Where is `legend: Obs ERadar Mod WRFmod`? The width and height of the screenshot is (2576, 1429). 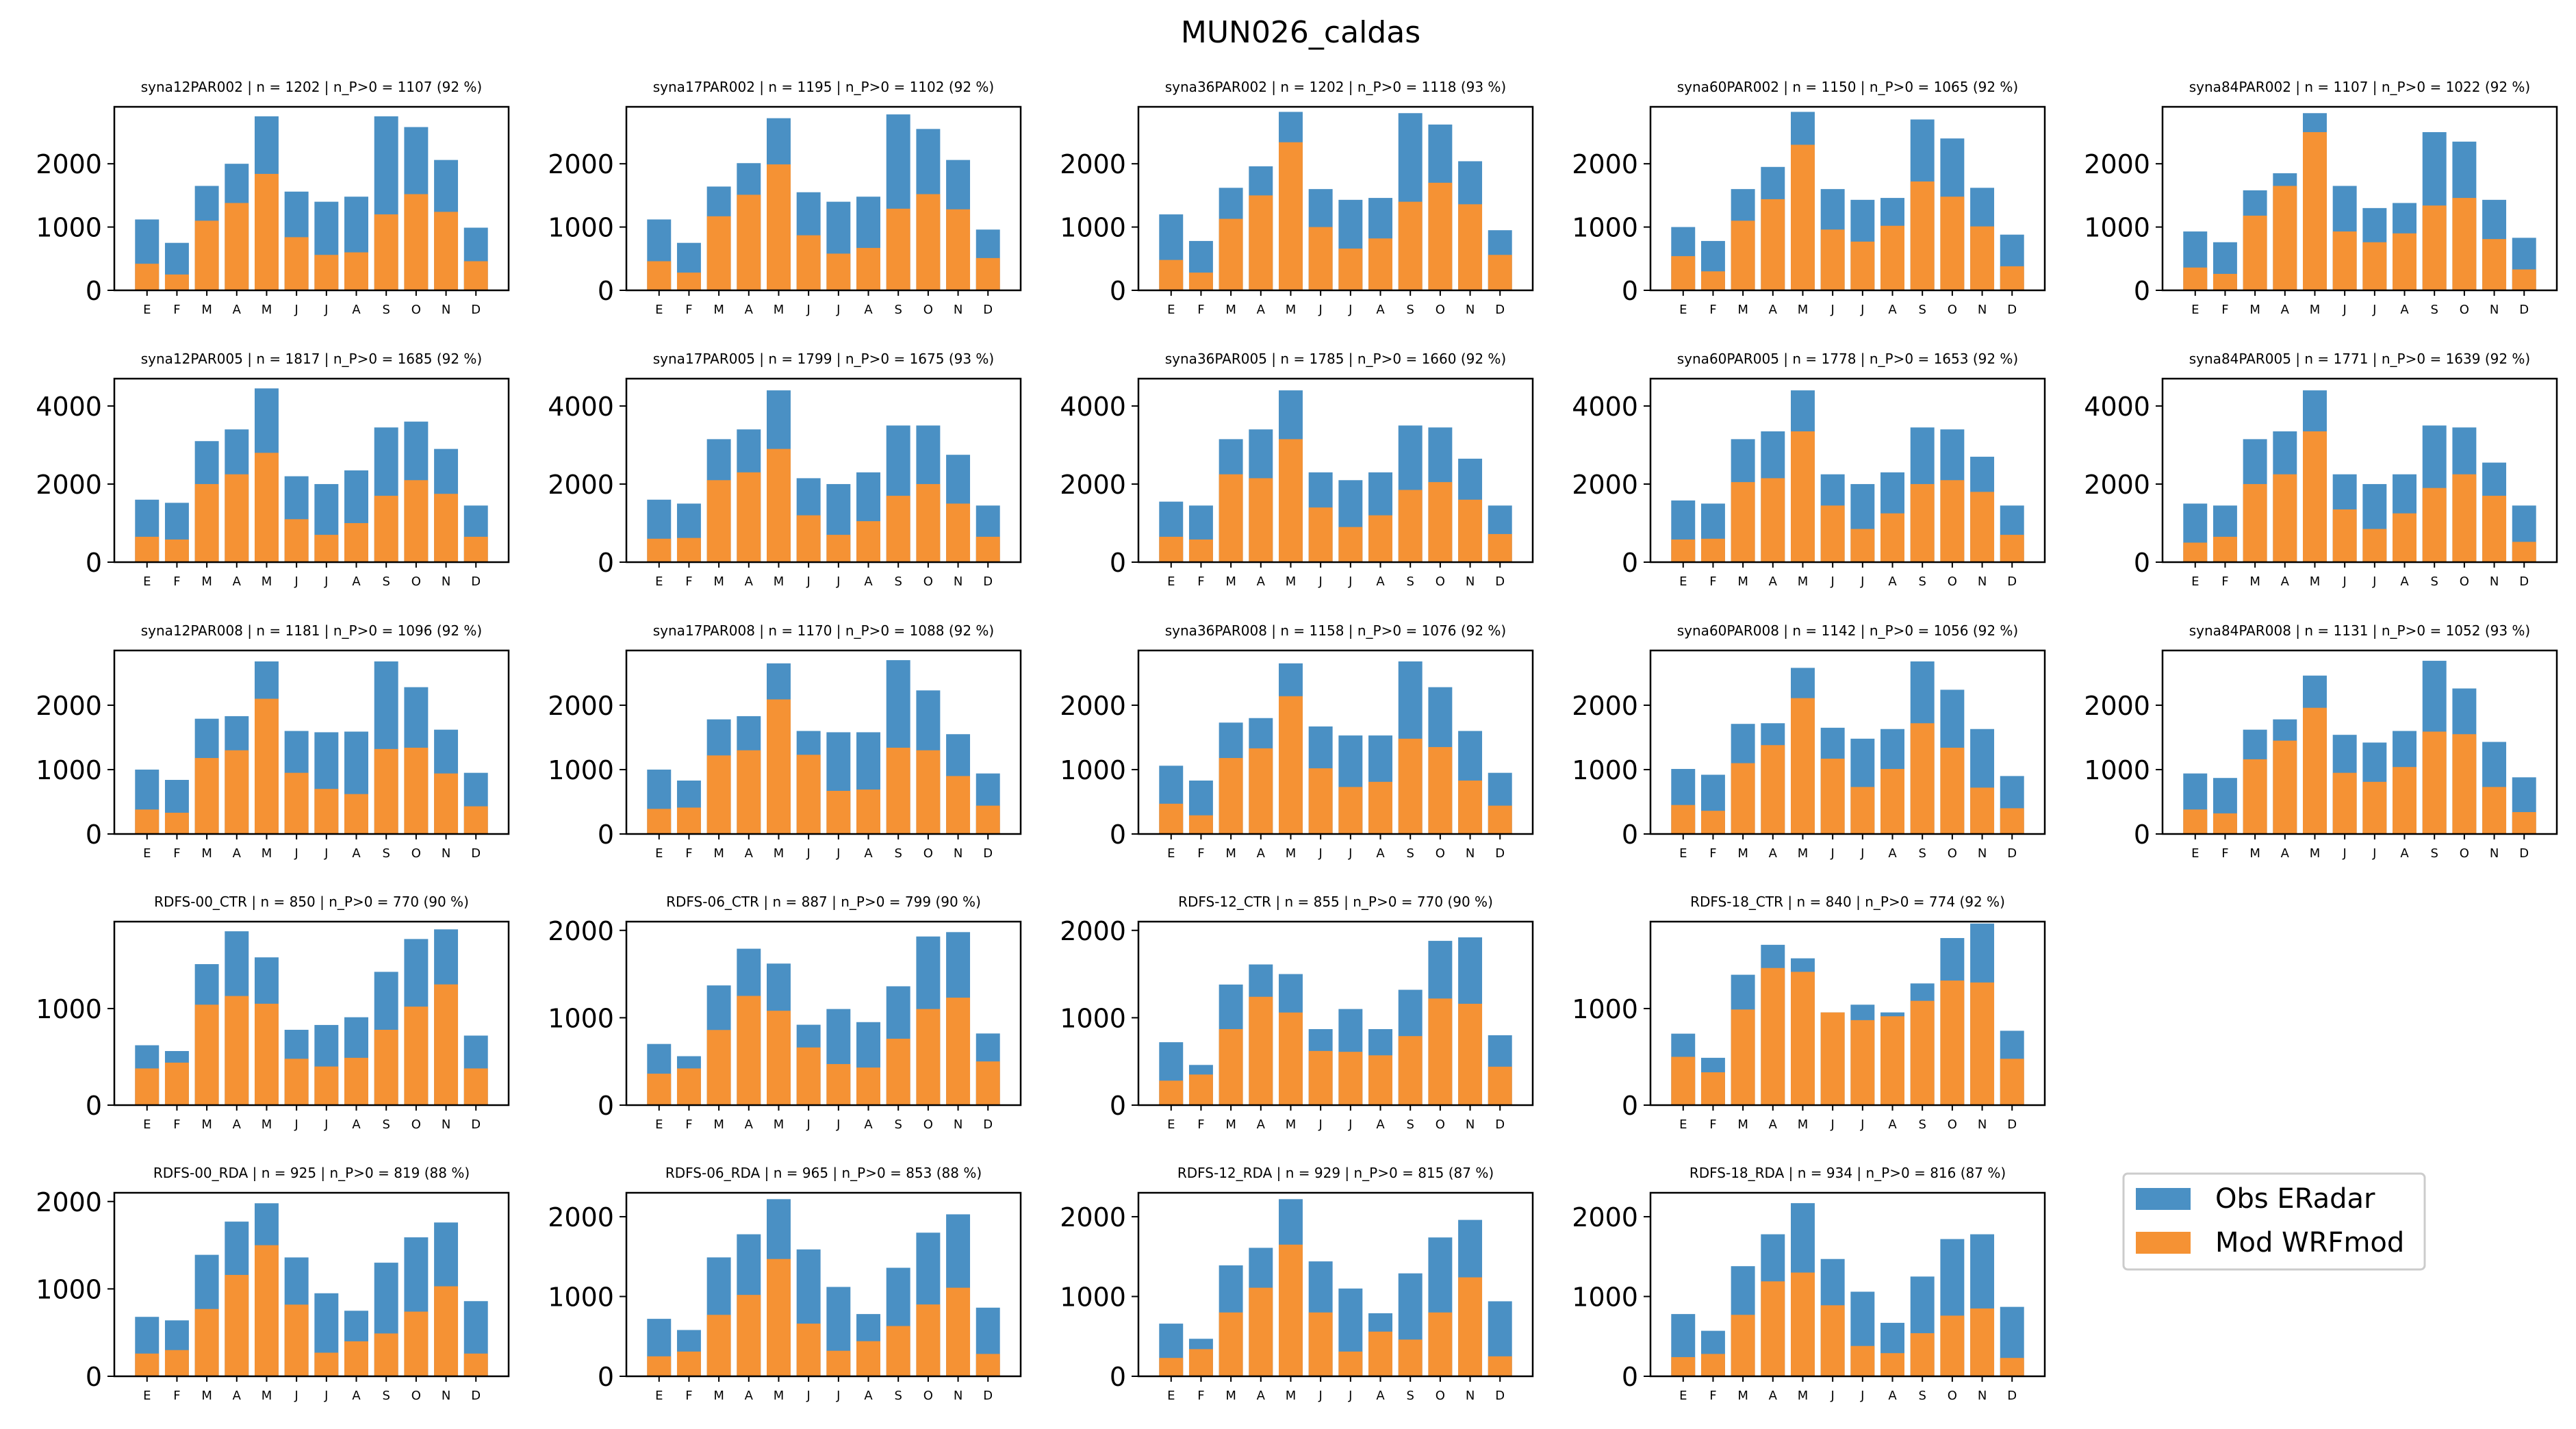 legend: Obs ERadar Mod WRFmod is located at coordinates (2274, 1221).